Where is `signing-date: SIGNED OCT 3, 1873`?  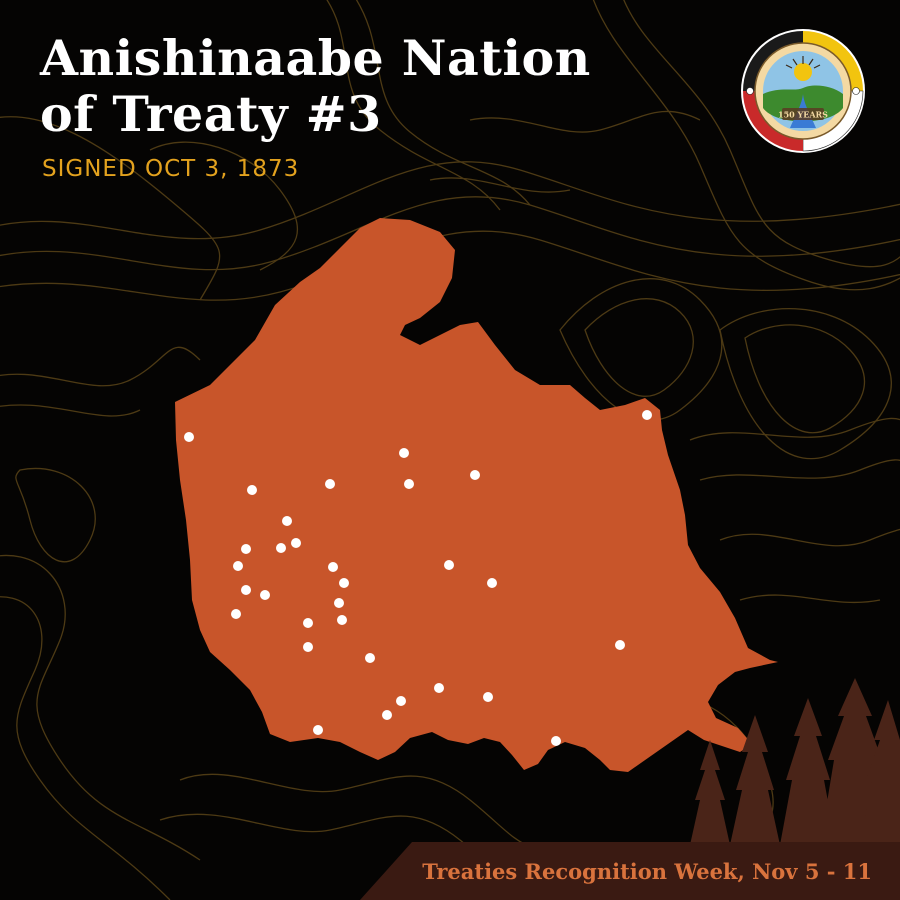
signing-date: SIGNED OCT 3, 1873 is located at coordinates (171, 169).